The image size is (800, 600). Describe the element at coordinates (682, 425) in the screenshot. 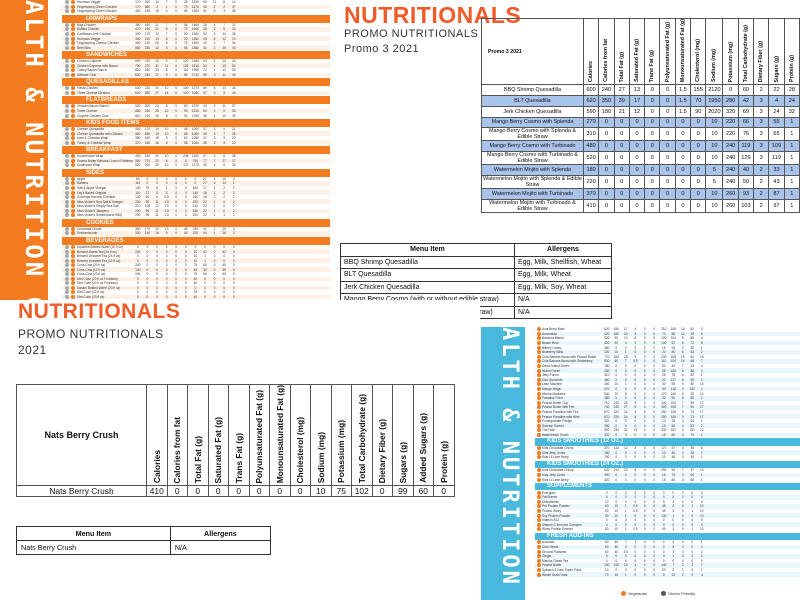

I see `item-value: 4` at that location.